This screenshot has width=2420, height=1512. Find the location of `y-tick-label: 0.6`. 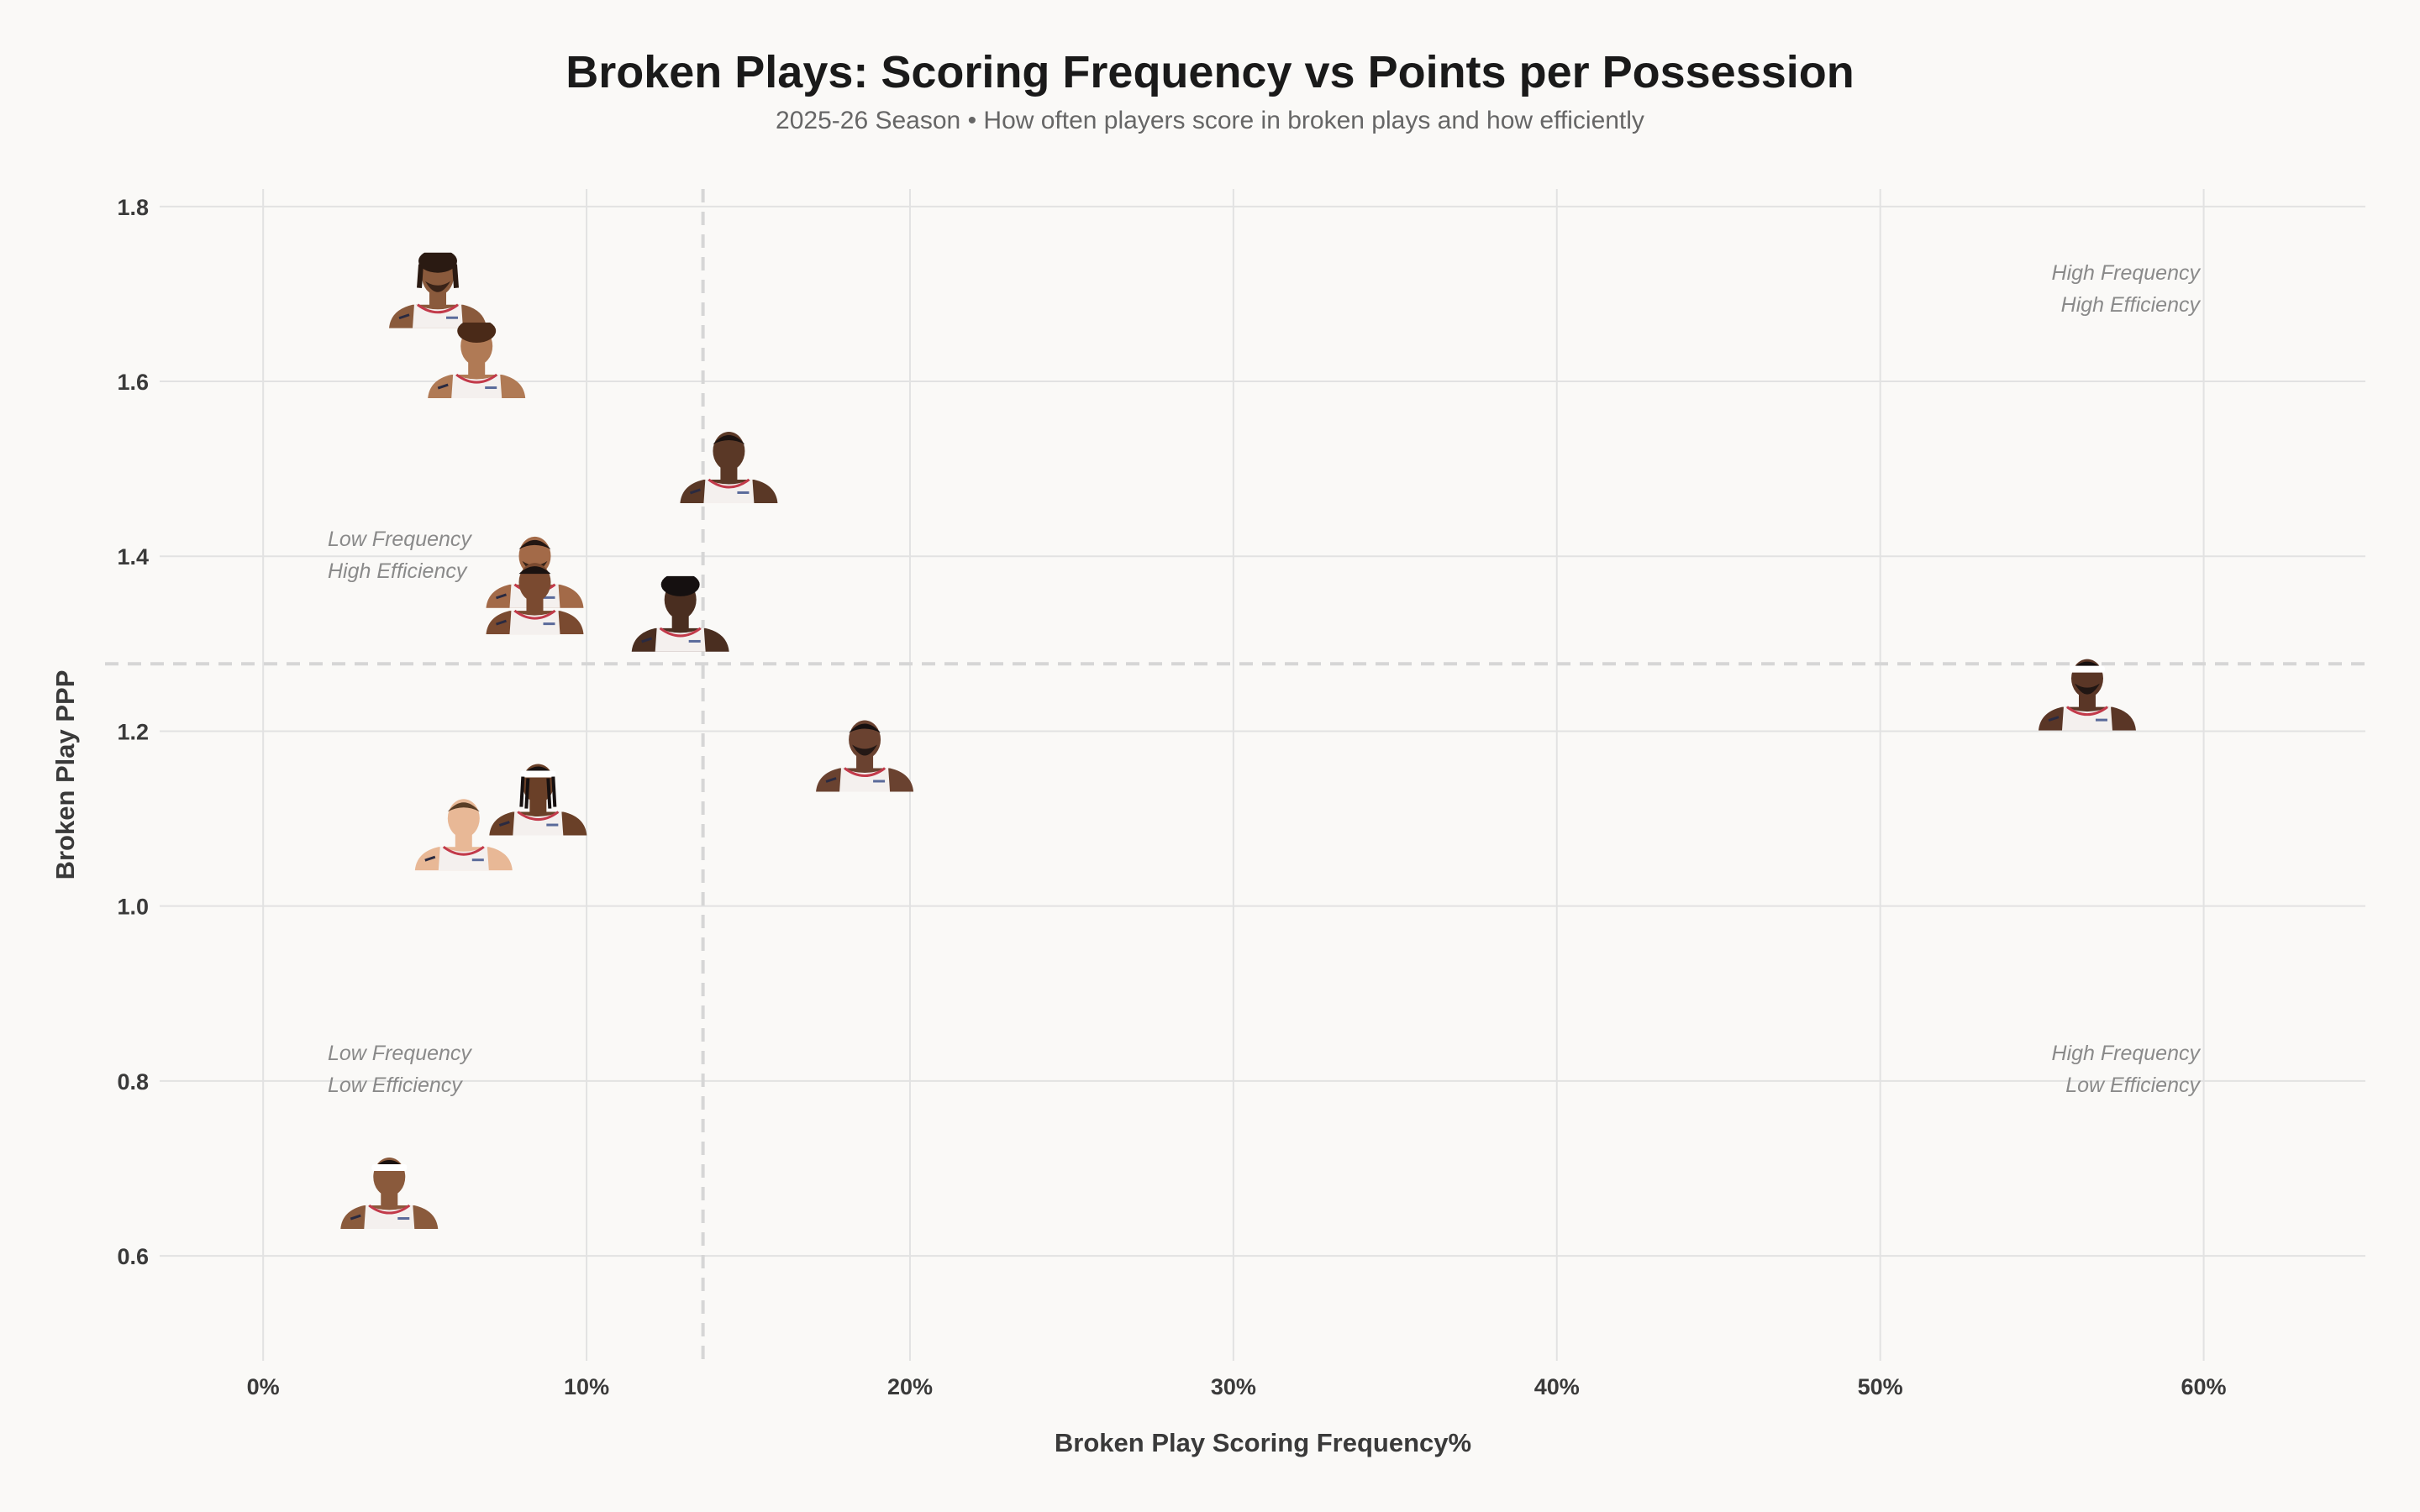

y-tick-label: 0.6 is located at coordinates (133, 1256).